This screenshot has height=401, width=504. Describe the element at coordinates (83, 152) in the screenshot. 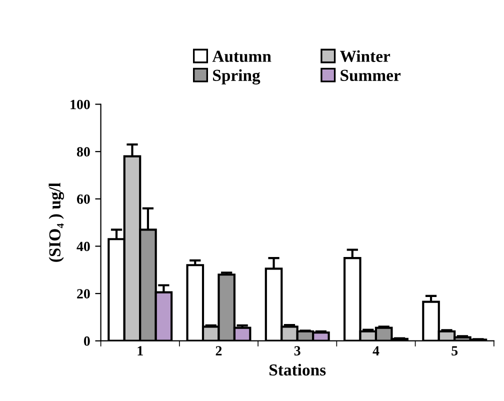

I see `y-tick-label: 80` at that location.